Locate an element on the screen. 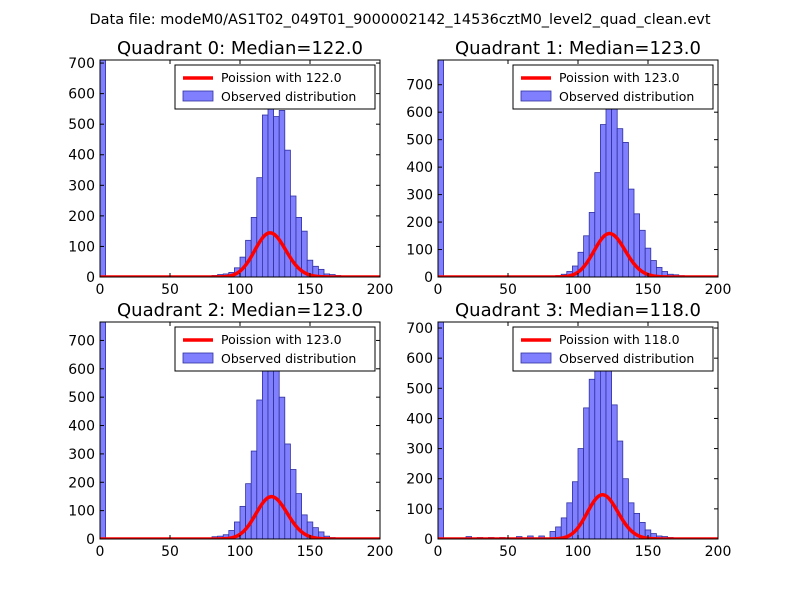 This screenshot has width=800, height=600. poisson-curve is located at coordinates (240, 254).